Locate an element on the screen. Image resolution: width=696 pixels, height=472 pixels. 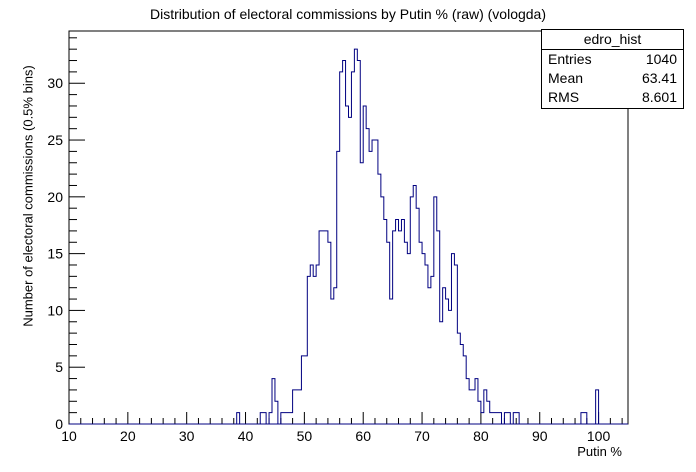
x-tick-label: 30 is located at coordinates (187, 436).